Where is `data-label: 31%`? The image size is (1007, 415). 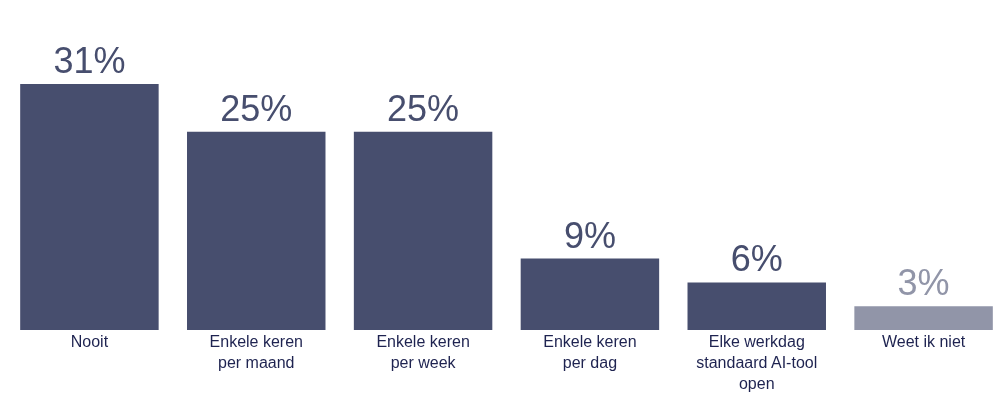
data-label: 31% is located at coordinates (89, 61).